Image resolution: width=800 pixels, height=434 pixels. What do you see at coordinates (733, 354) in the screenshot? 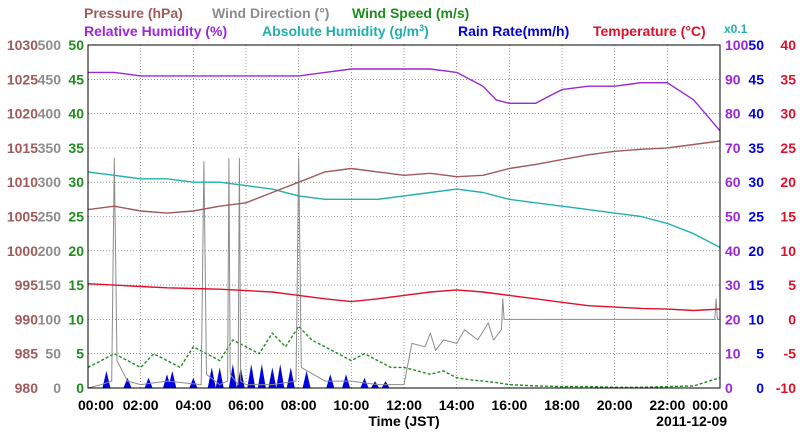
I see `y-tick-relative-humidity: 10` at bounding box center [733, 354].